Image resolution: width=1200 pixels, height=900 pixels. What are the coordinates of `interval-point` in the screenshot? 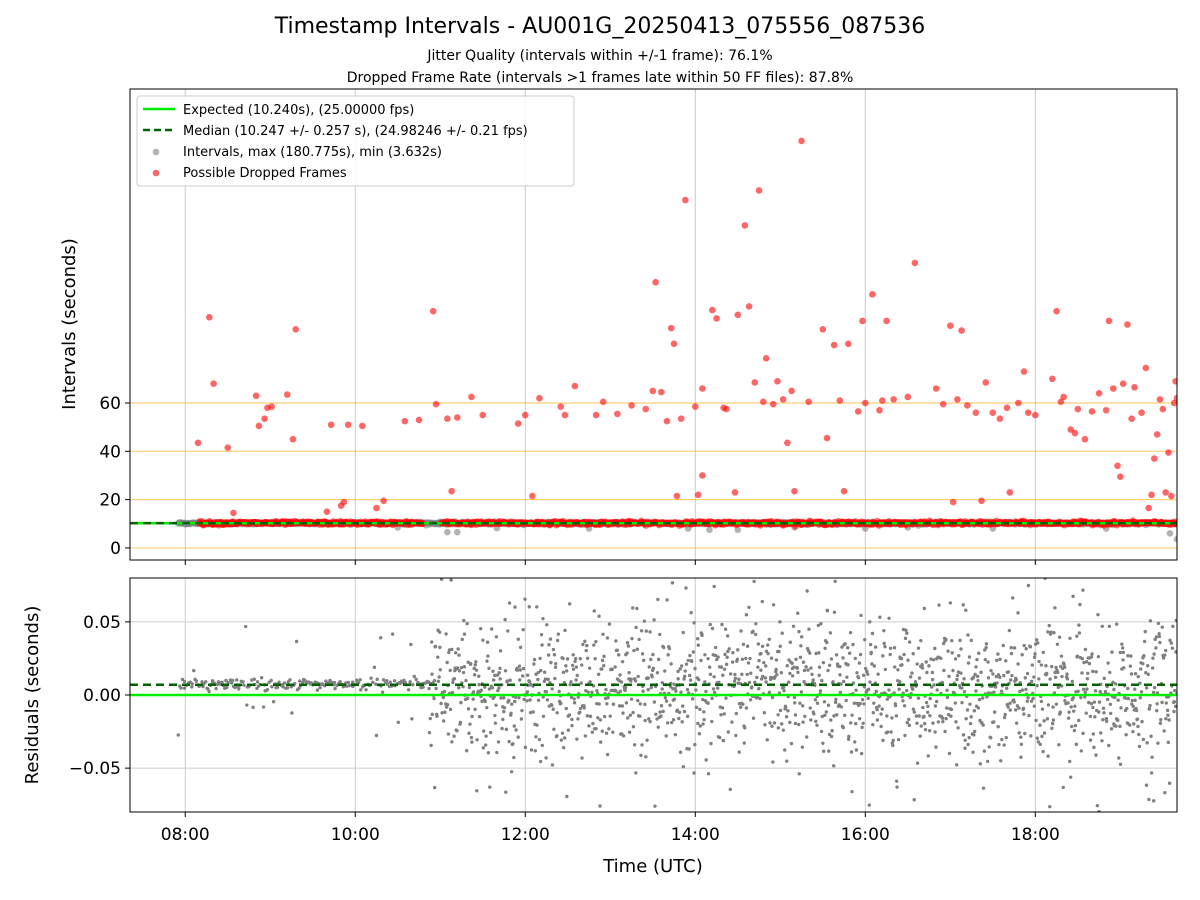 It's located at (1170, 533).